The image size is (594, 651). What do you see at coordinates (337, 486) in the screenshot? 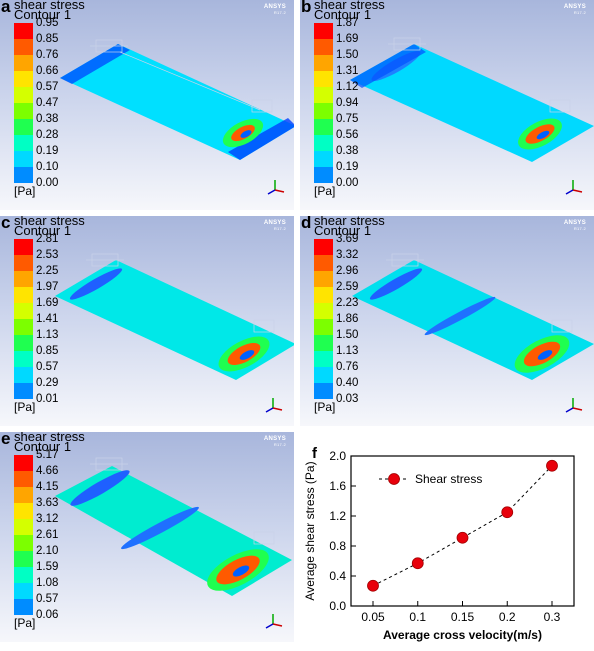
I see `y-tick-label: 1.6` at bounding box center [337, 486].